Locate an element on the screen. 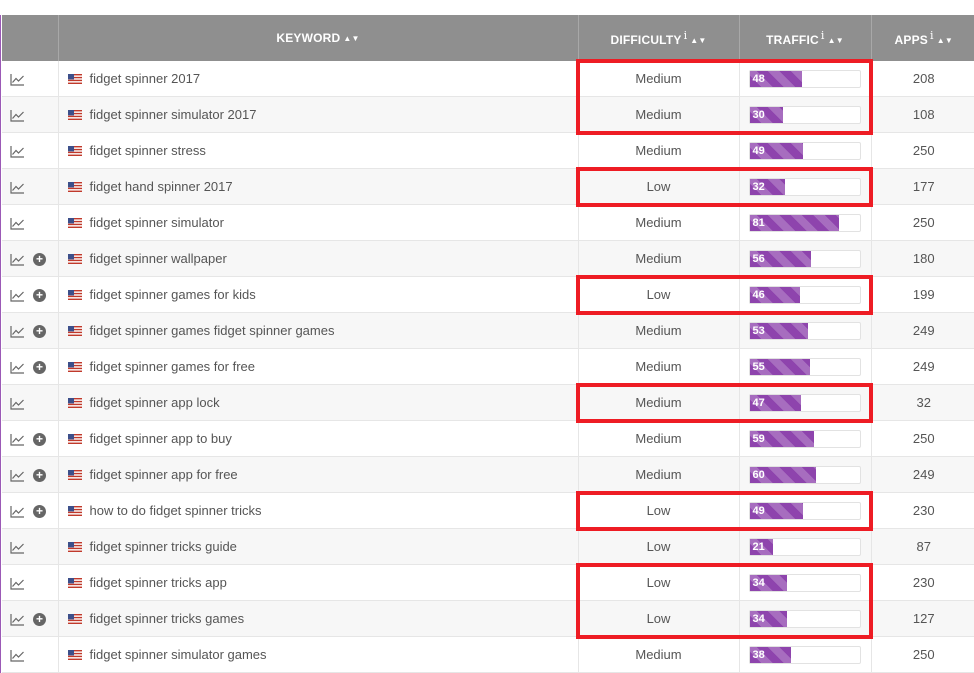  keyword-cell: fidget spinner tricks app is located at coordinates (318, 582).